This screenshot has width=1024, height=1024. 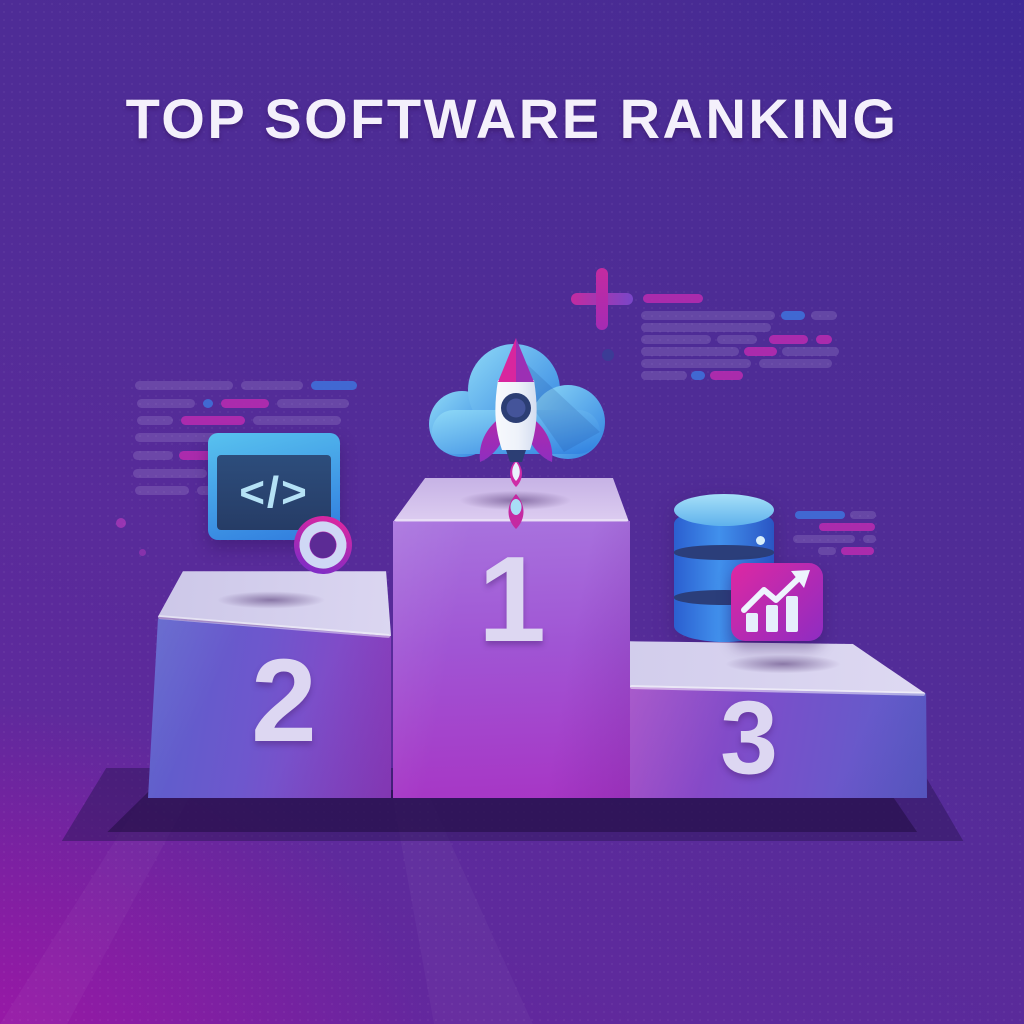 I want to click on podium-second-front, so click(x=269, y=708).